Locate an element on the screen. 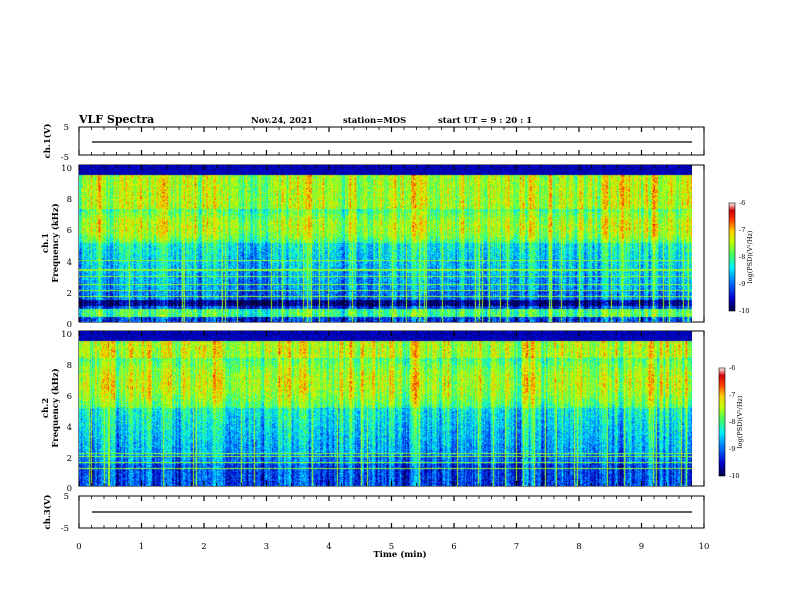 Image resolution: width=792 pixels, height=612 pixels. ch2-ytick-2: 2 is located at coordinates (69, 459).